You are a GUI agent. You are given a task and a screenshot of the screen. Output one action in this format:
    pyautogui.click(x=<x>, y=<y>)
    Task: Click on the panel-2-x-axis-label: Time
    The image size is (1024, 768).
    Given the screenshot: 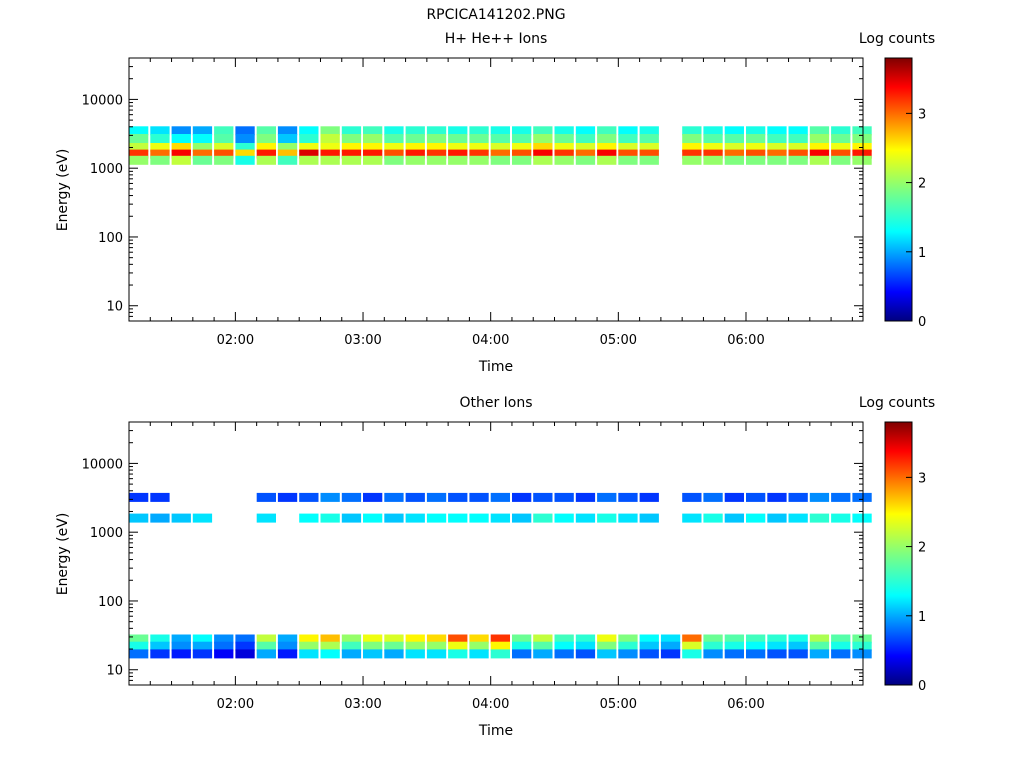 What is the action you would take?
    pyautogui.click(x=495, y=731)
    